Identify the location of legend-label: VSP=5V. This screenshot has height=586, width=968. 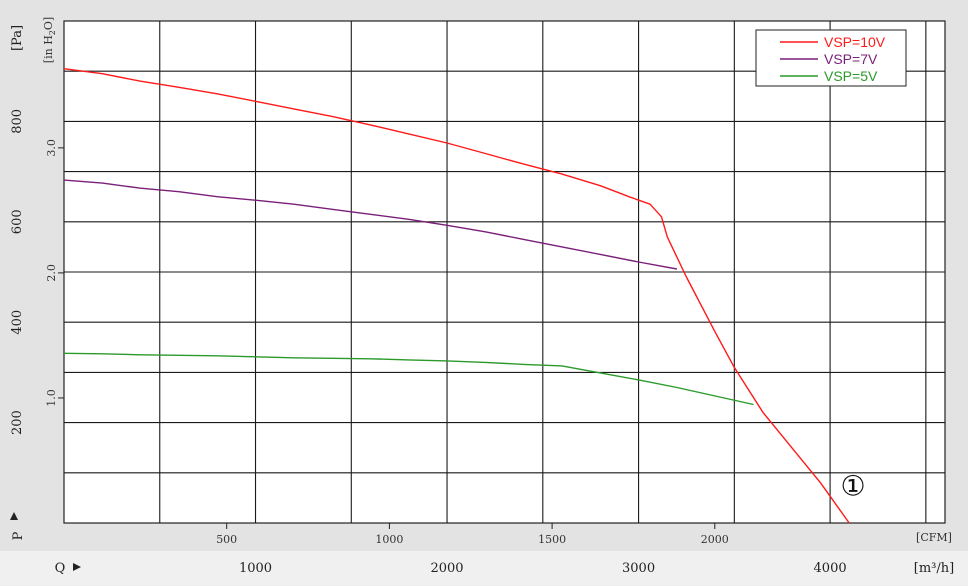
(851, 76).